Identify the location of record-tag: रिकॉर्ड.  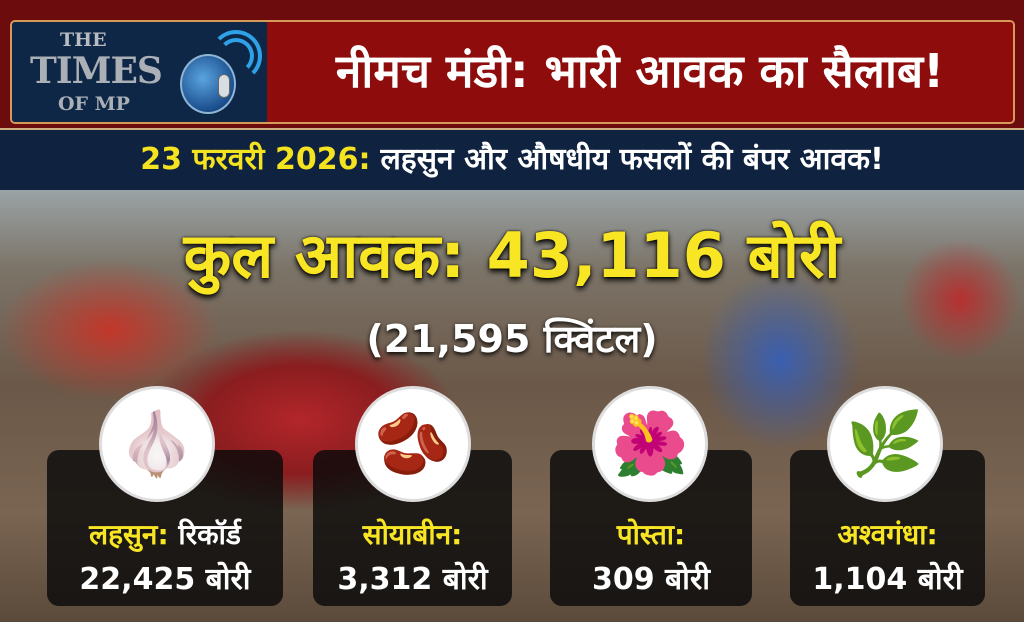
(209, 534).